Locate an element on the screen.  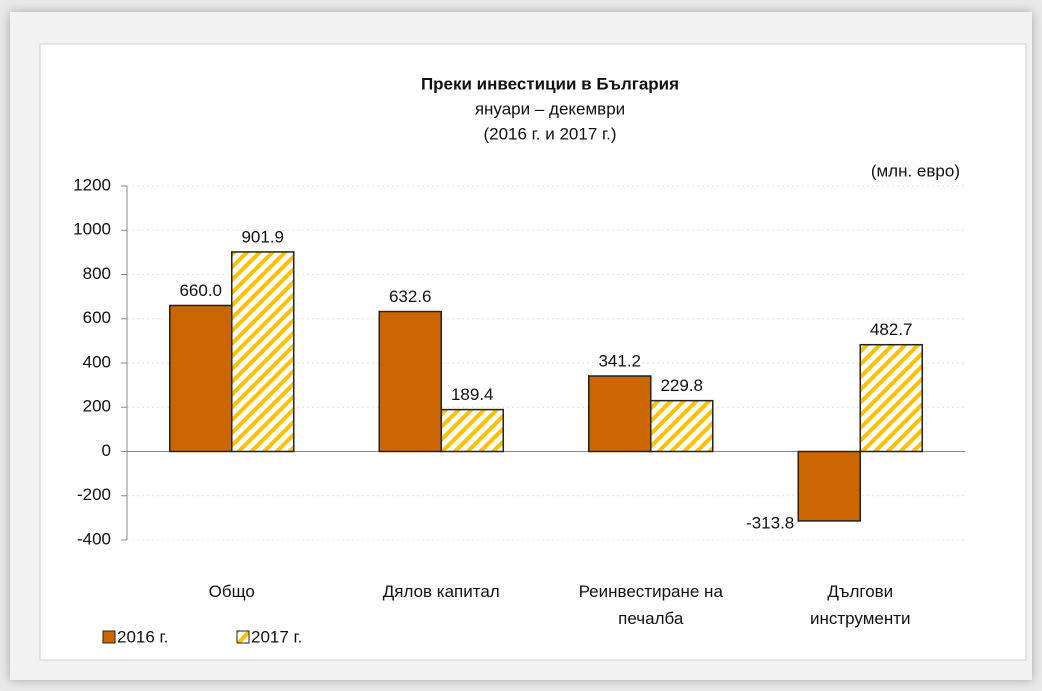
subtitle: (2016 г. и 2017 г.) is located at coordinates (549, 133).